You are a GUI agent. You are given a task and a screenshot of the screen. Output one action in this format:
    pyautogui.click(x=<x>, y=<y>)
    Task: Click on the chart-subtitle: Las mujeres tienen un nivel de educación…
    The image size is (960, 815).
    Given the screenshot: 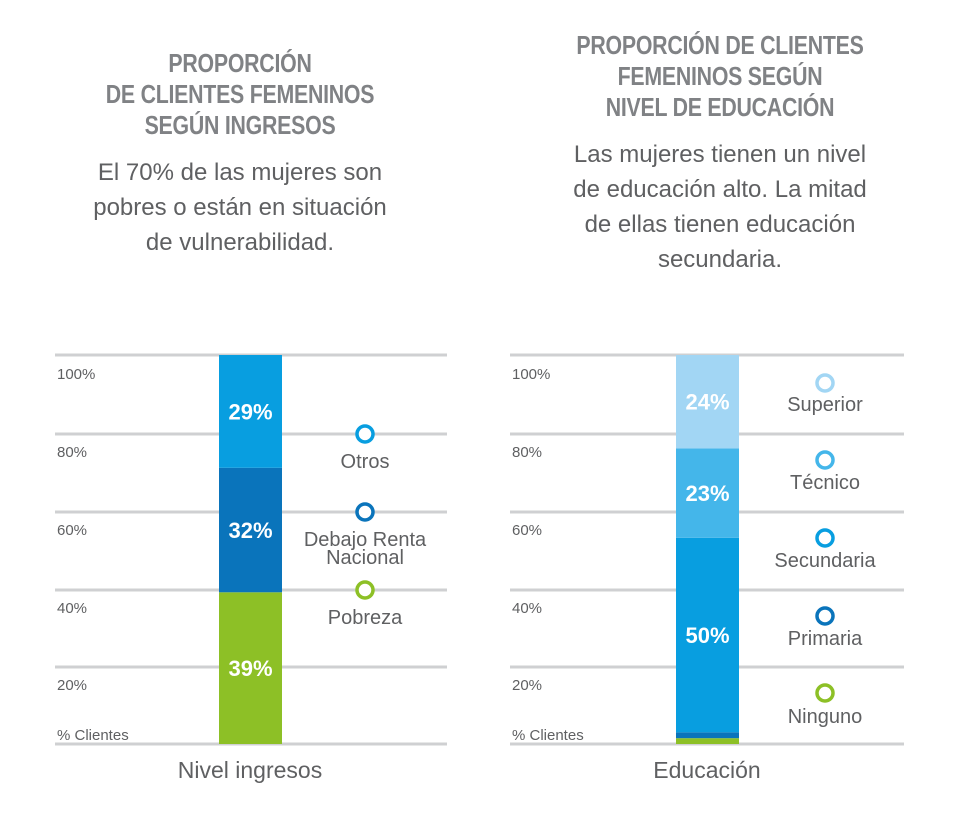 What is the action you would take?
    pyautogui.click(x=720, y=207)
    